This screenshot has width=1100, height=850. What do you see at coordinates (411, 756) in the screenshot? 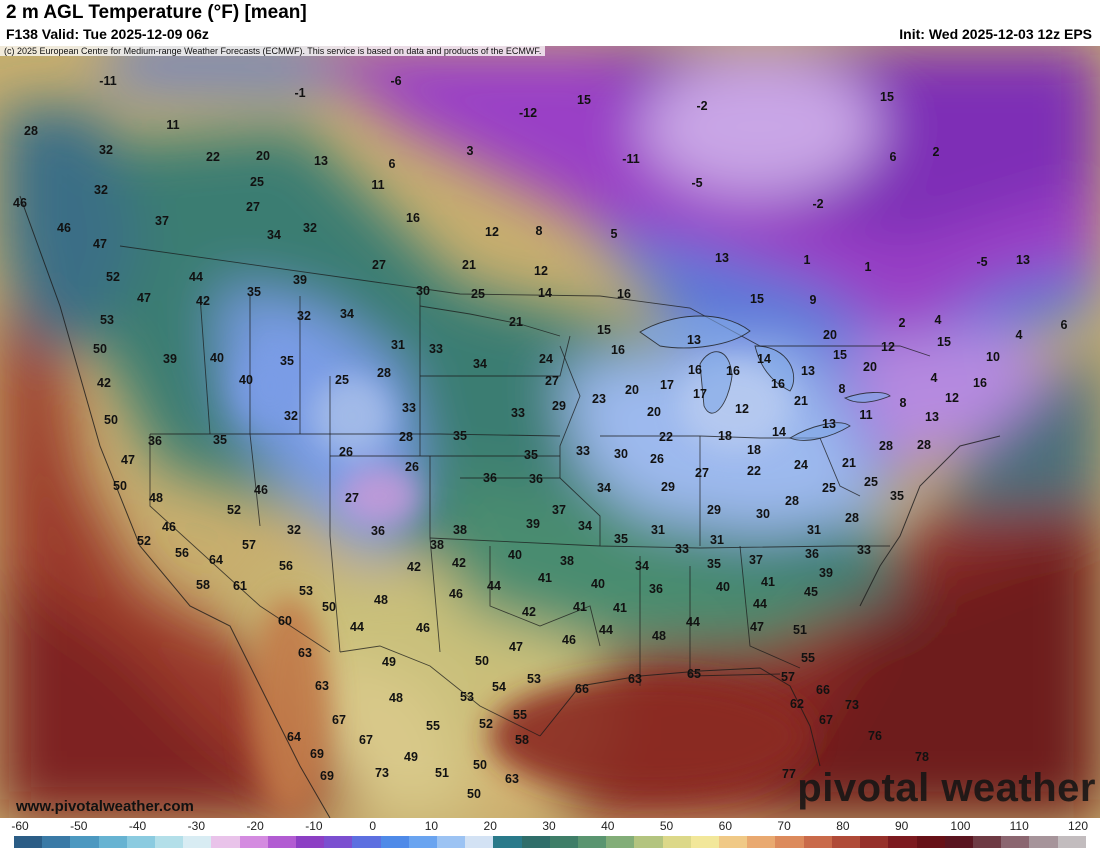
I see `temperature-value-label: 49` at bounding box center [411, 756].